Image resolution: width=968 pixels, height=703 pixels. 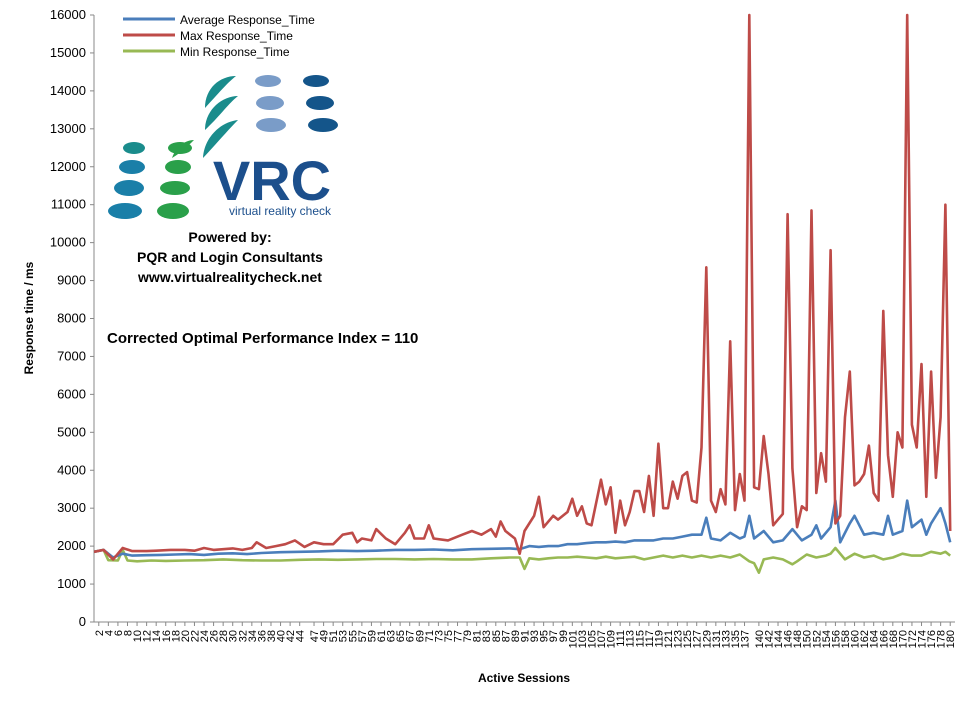 What do you see at coordinates (243, 636) in the screenshot?
I see `x-tick-label: 32` at bounding box center [243, 636].